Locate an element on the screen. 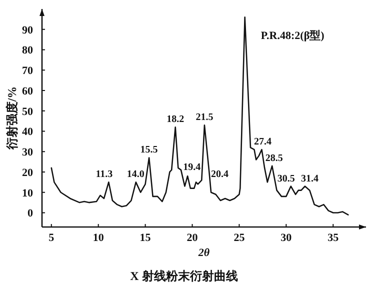 This screenshot has width=368, height=289. x-tick-label: 20 is located at coordinates (192, 238).